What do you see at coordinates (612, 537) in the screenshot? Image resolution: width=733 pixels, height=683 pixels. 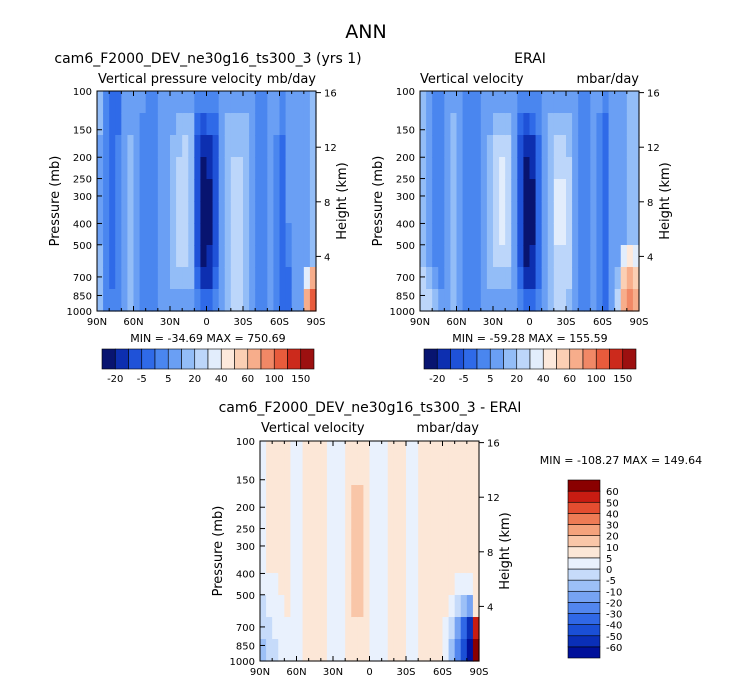 I see `colorbar-label: 20` at bounding box center [612, 537].